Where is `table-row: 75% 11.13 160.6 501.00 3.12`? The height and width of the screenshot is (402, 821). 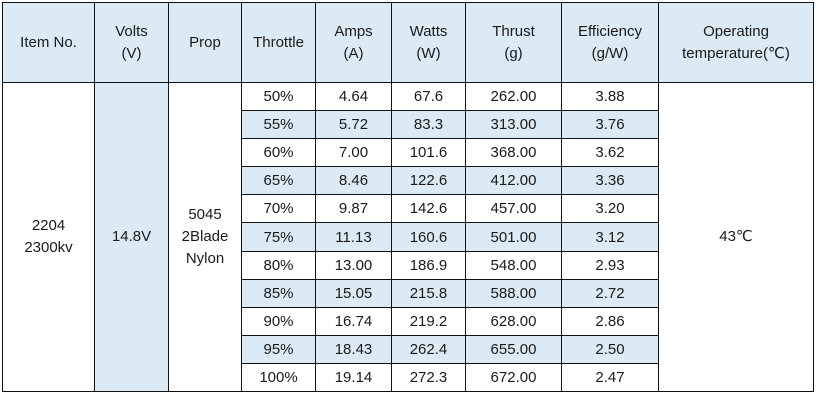 table-row: 75% 11.13 160.6 501.00 3.12 is located at coordinates (408, 237).